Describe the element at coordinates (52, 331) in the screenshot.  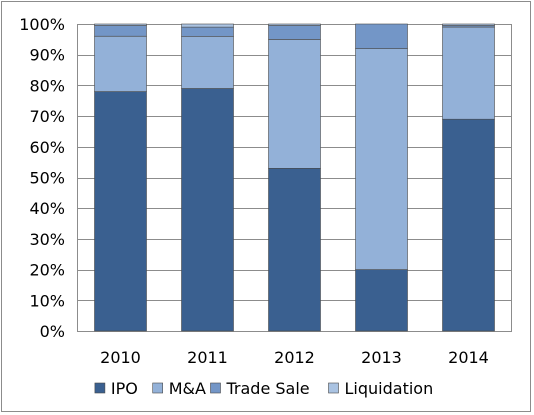
I see `y-tick-label: 0%` at that location.